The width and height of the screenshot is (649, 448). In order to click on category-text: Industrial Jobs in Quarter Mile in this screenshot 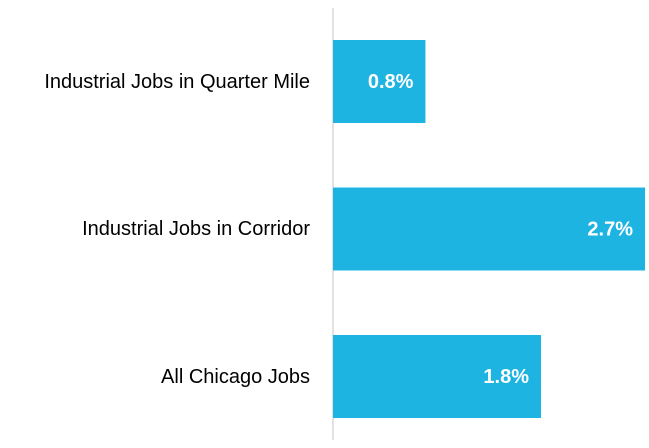, I will do `click(177, 81)`.